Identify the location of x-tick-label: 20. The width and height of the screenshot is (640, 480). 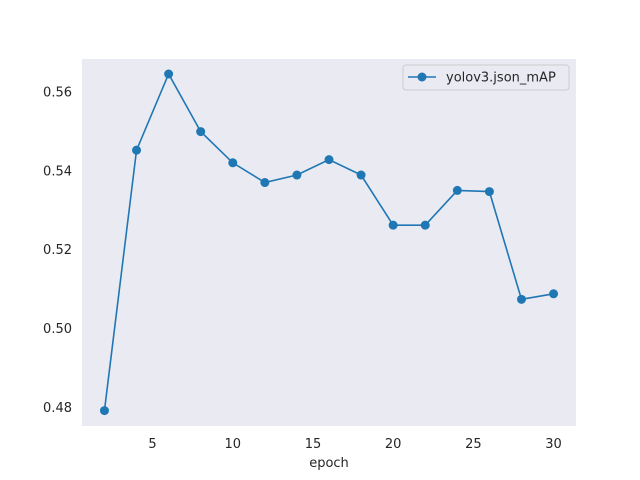
(393, 444).